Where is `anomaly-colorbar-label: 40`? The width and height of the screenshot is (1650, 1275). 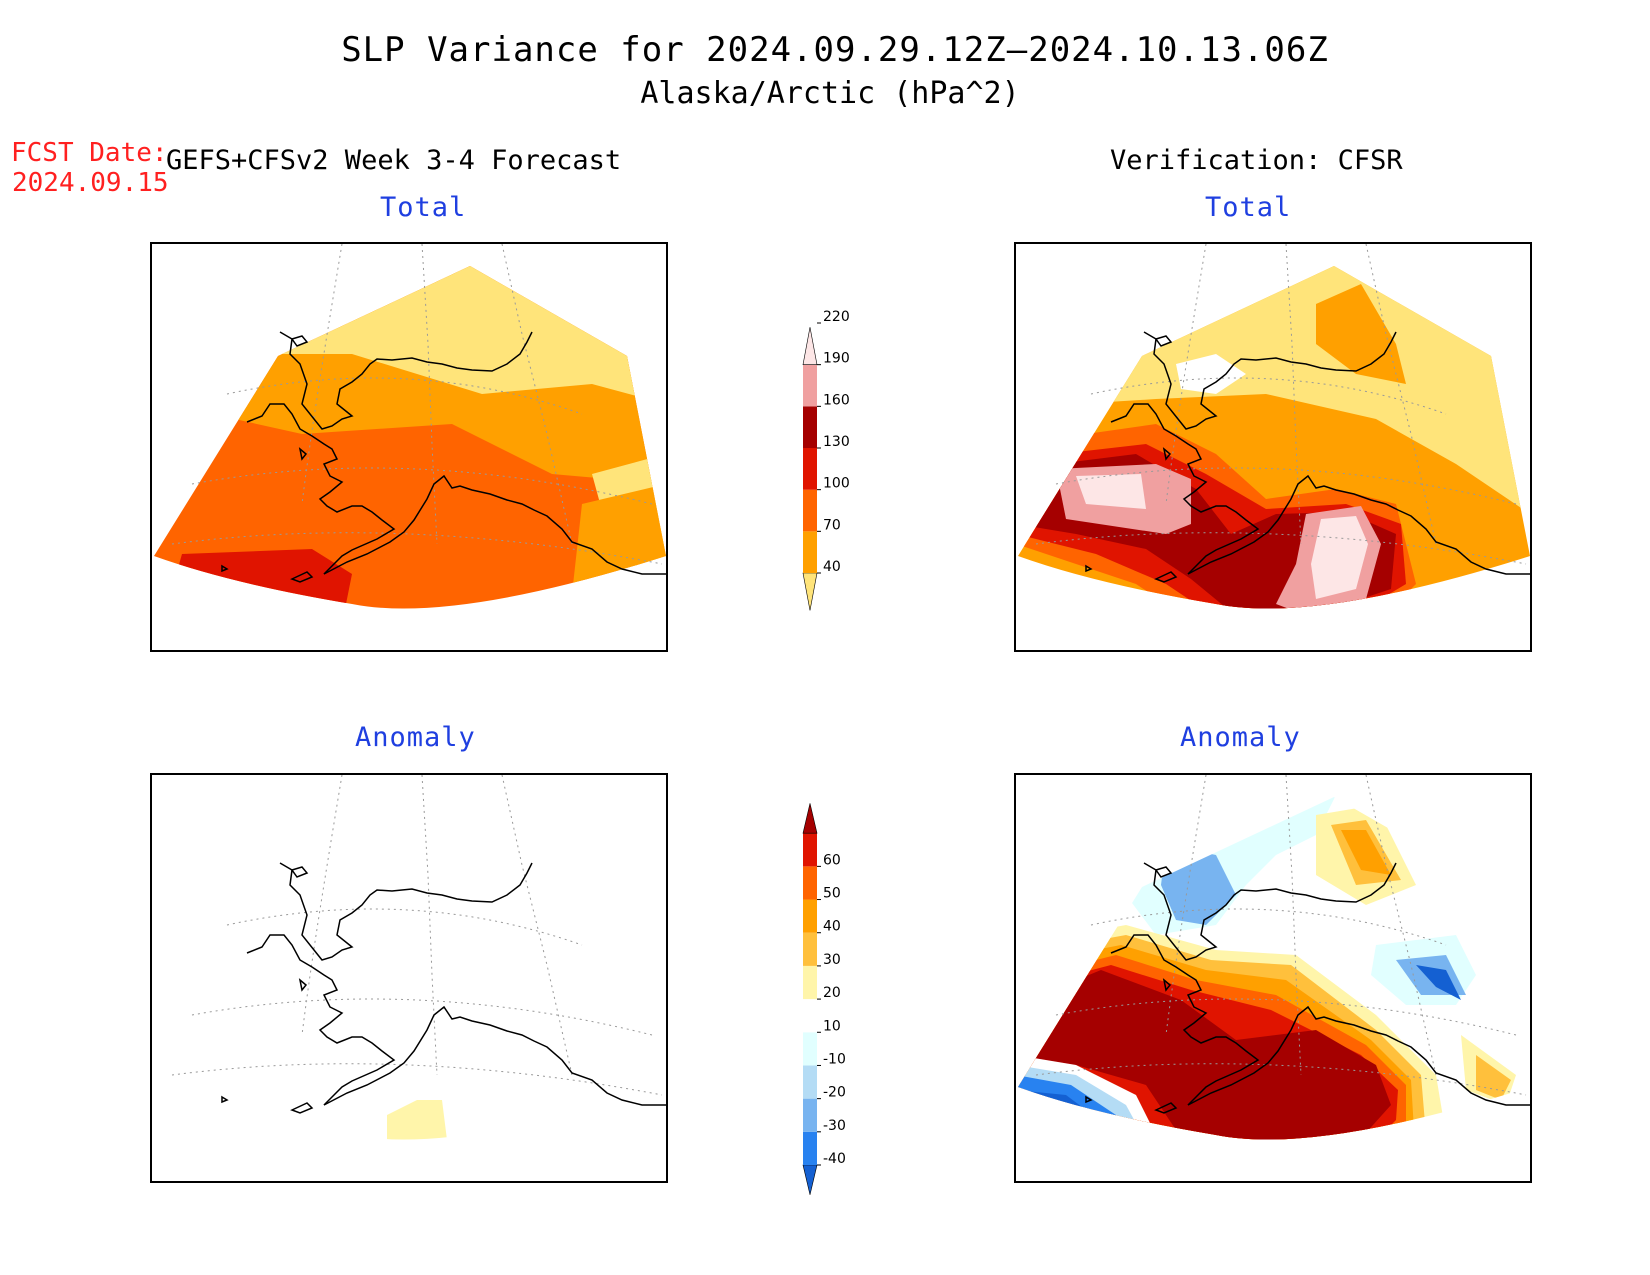 anomaly-colorbar-label: 40 is located at coordinates (832, 927).